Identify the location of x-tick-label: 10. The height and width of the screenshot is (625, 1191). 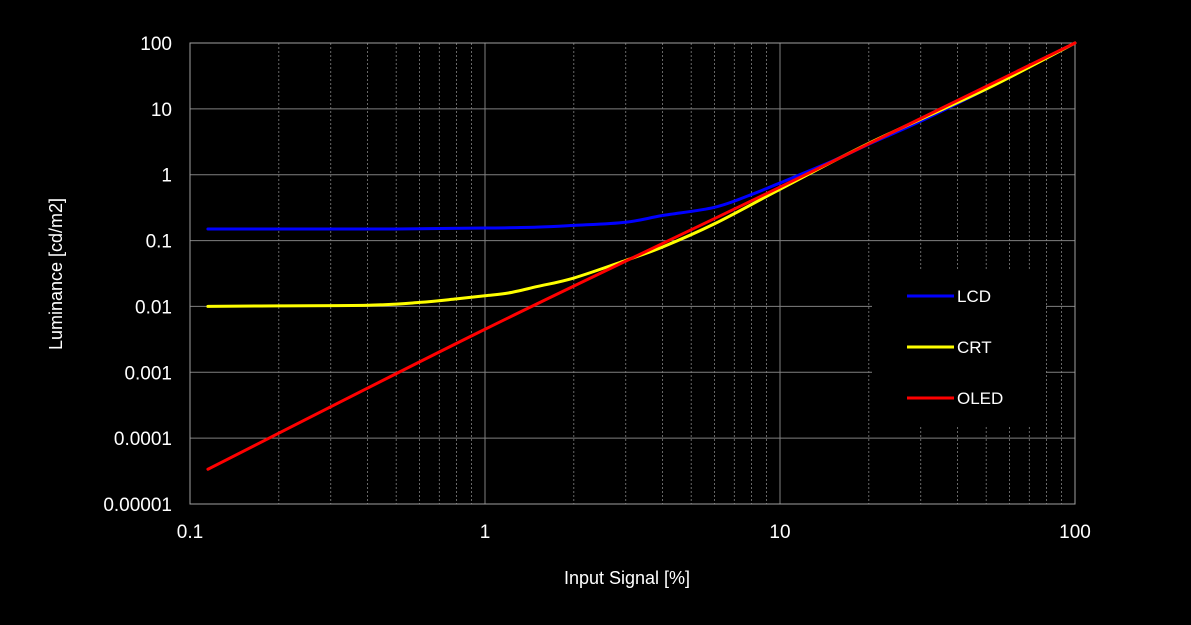
(779, 532).